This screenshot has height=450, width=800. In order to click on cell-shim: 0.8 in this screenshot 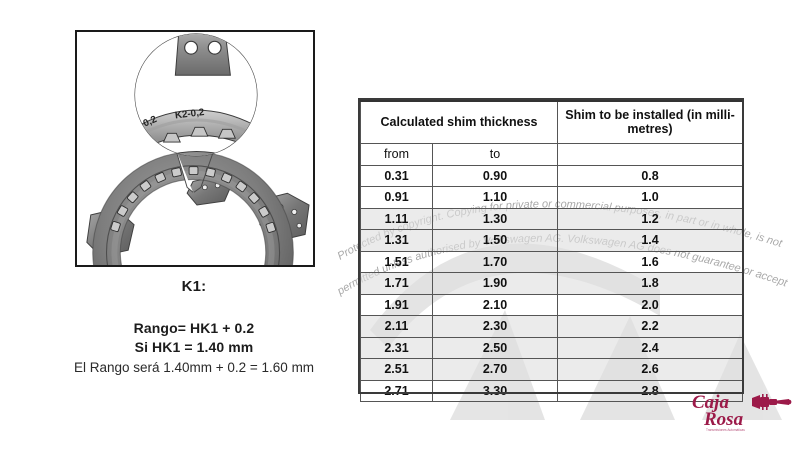, I will do `click(650, 175)`.